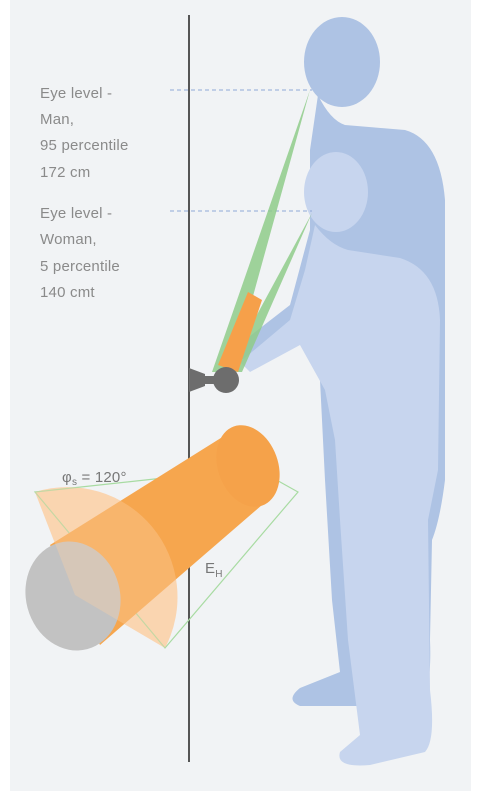 The height and width of the screenshot is (791, 481). I want to click on illuminance-subscript: H, so click(218, 574).